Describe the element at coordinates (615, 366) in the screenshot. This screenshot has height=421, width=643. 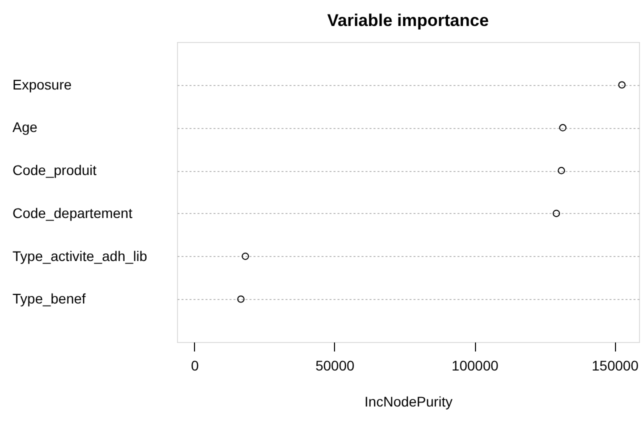
I see `x-tick-label: 150000` at that location.